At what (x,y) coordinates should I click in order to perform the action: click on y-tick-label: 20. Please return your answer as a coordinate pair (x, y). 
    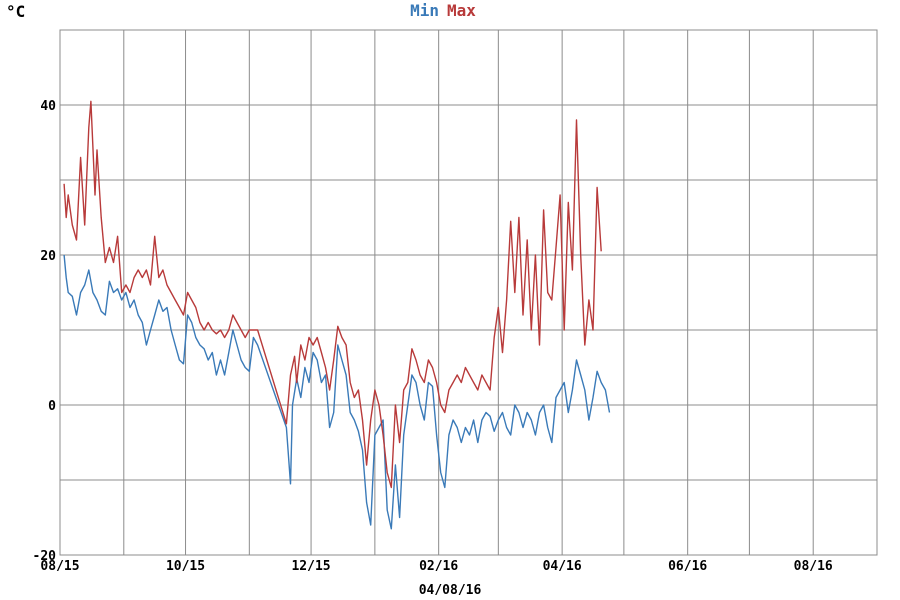
    Looking at the image, I should click on (48, 256).